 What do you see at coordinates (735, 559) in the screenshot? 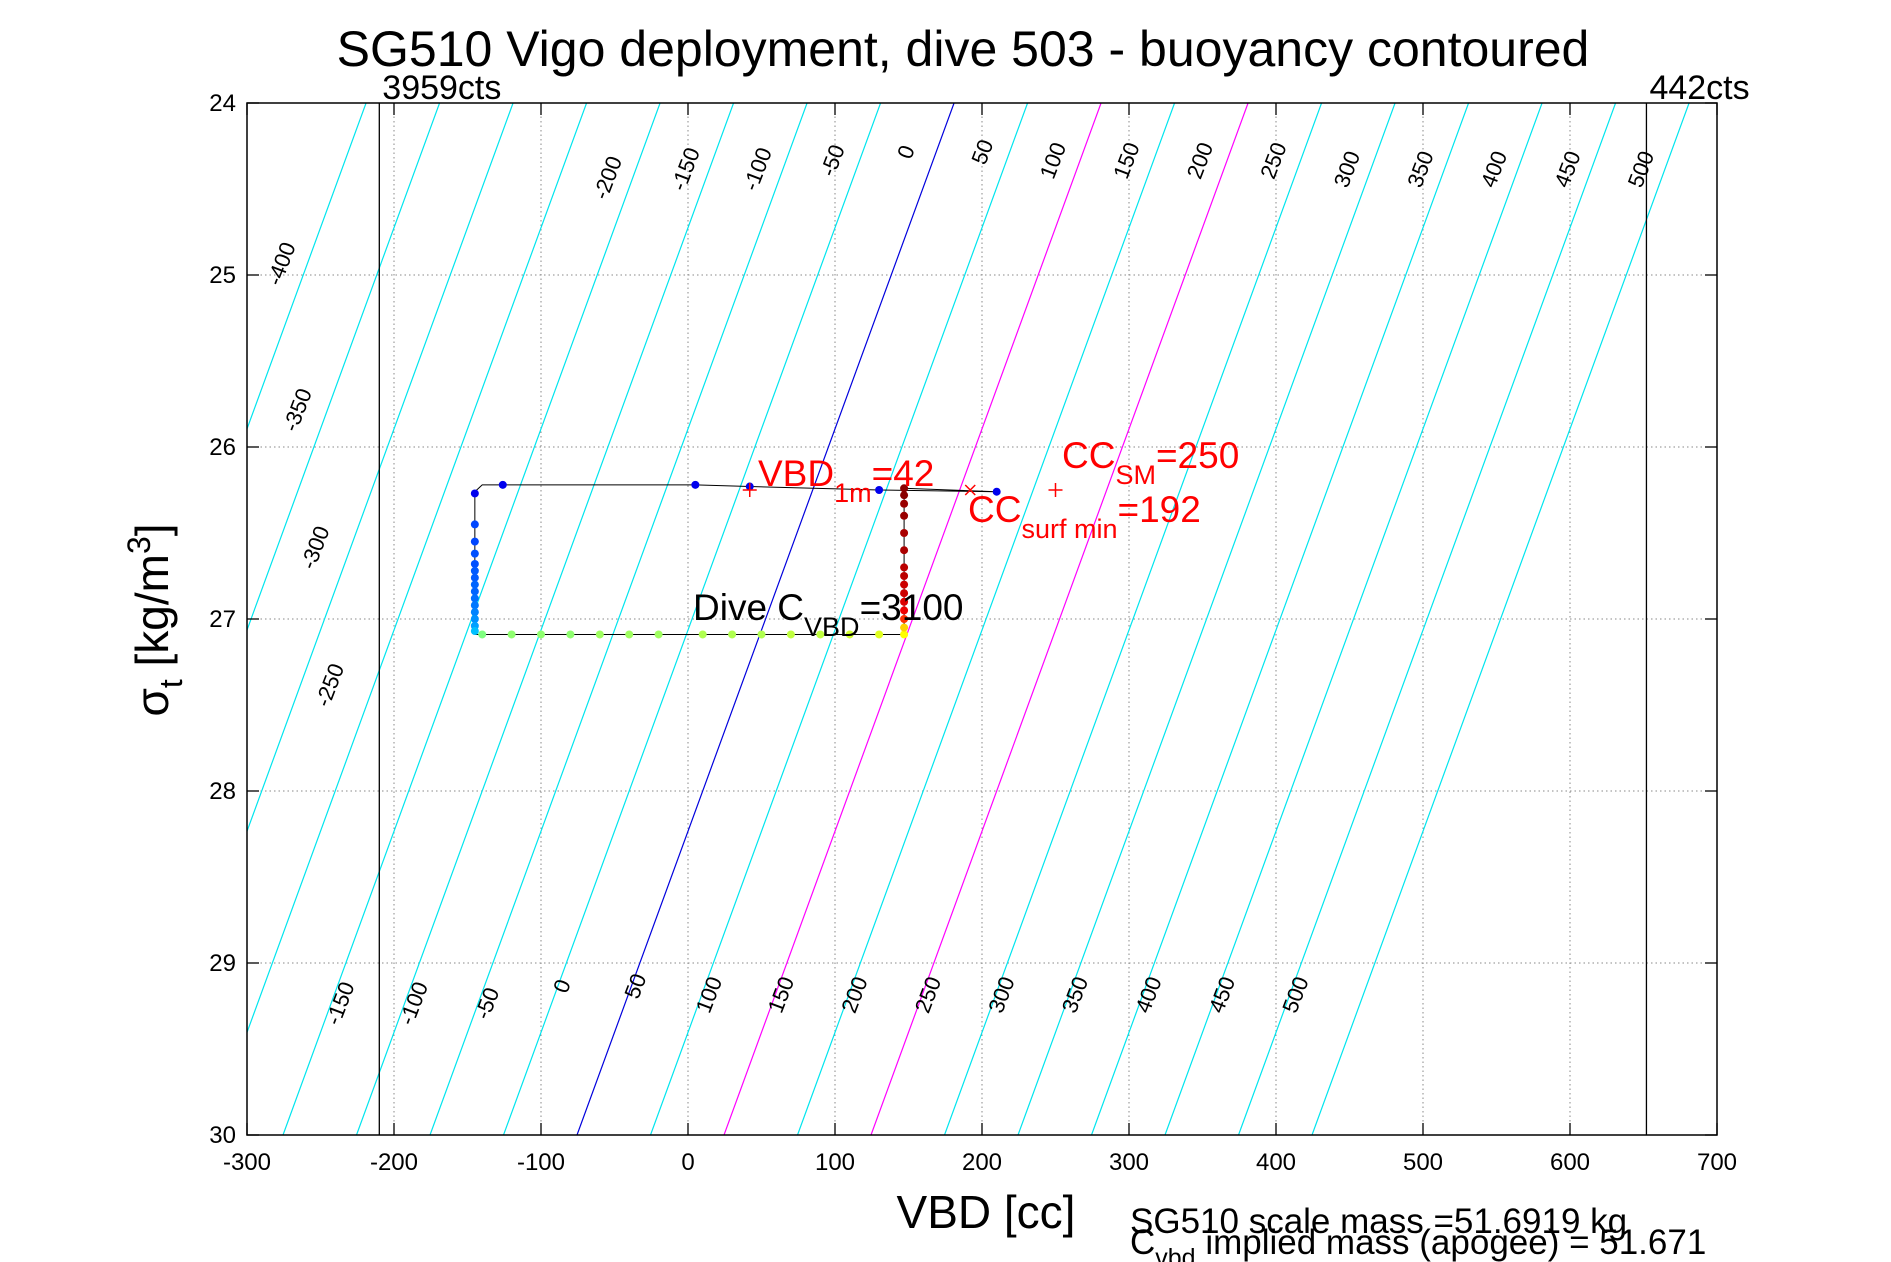
I see `dive-profile-line` at bounding box center [735, 559].